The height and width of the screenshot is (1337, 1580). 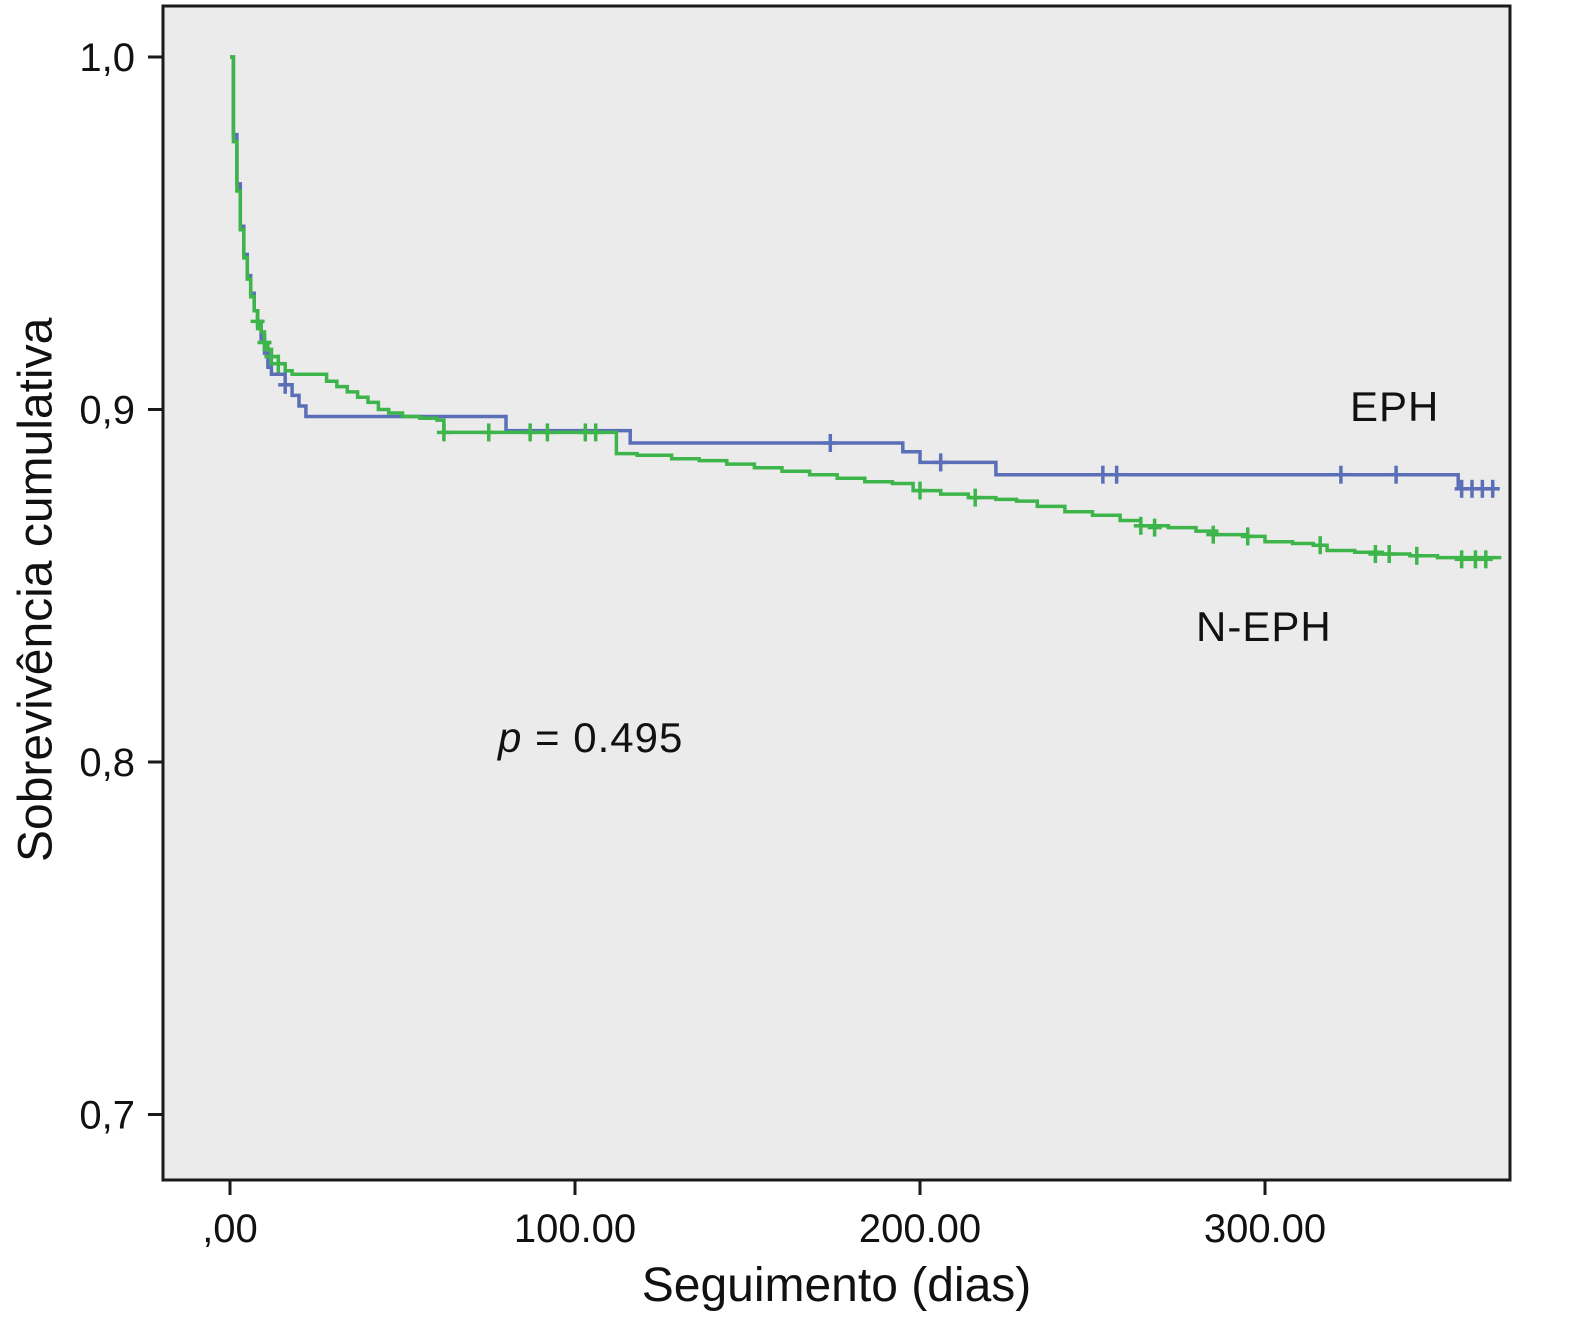 I want to click on x-axis-title: Seguimento (dias), so click(x=836, y=1285).